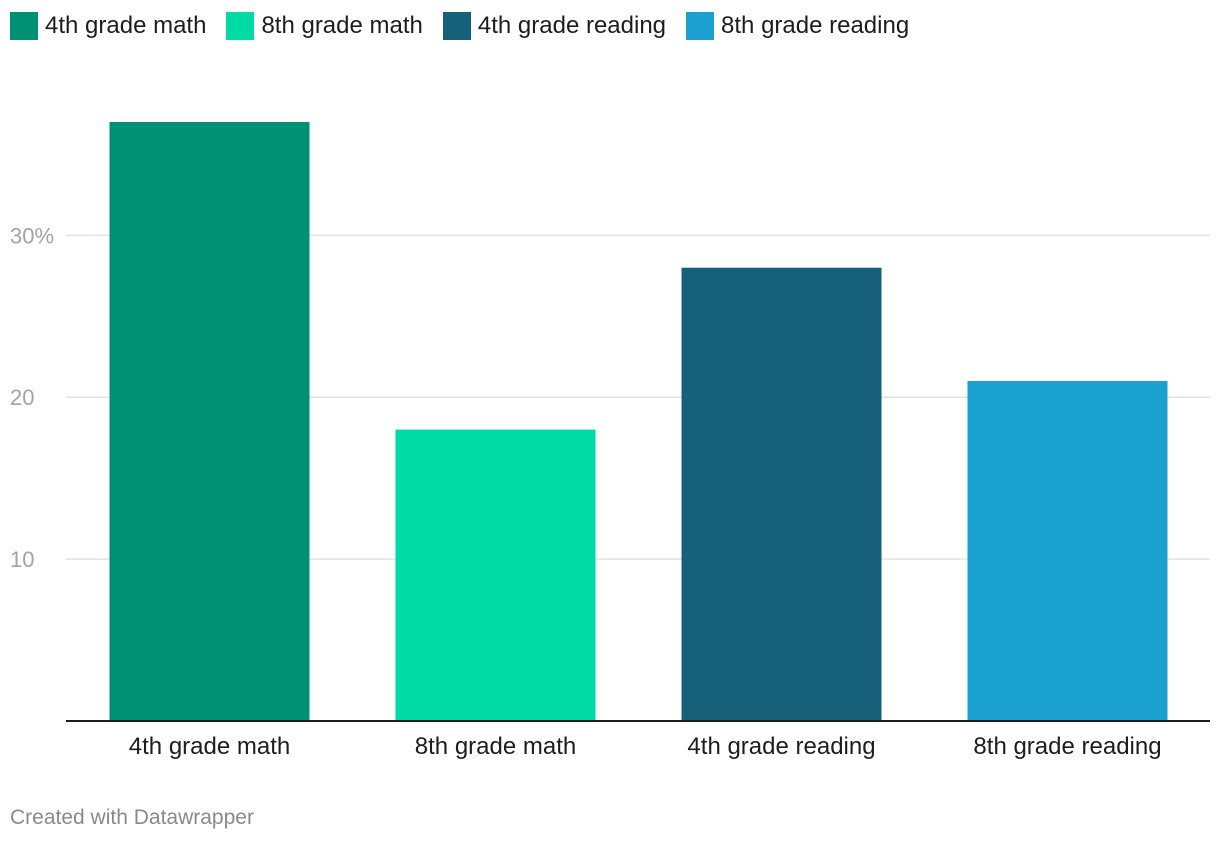 This screenshot has height=844, width=1220. Describe the element at coordinates (209, 746) in the screenshot. I see `x-tick-label: 4th grade math` at that location.